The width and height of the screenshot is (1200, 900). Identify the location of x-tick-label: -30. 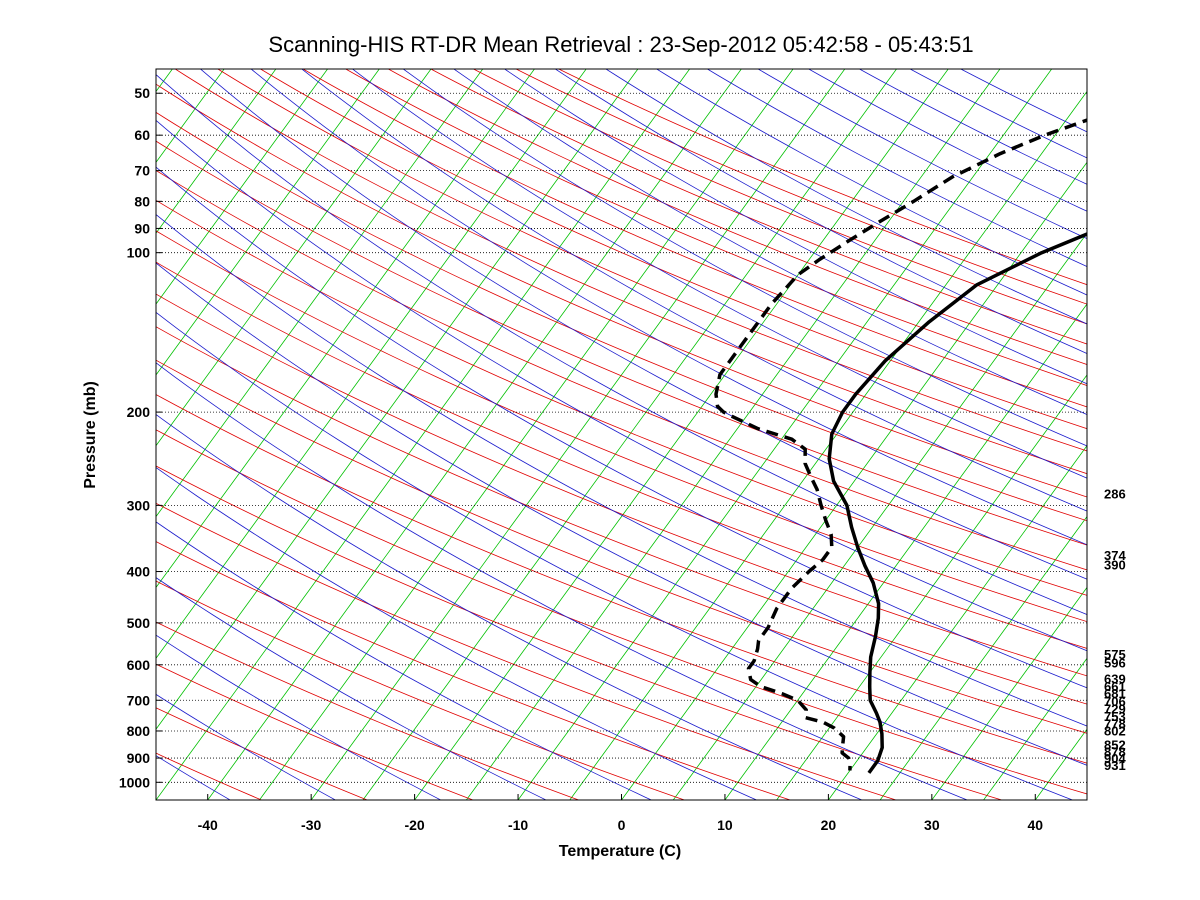
(311, 825).